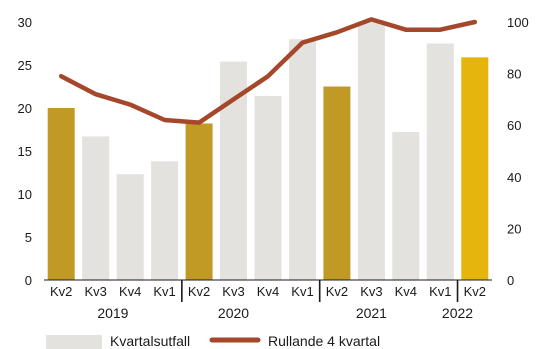 The height and width of the screenshot is (349, 542). I want to click on y-right-tick-0: 0, so click(510, 280).